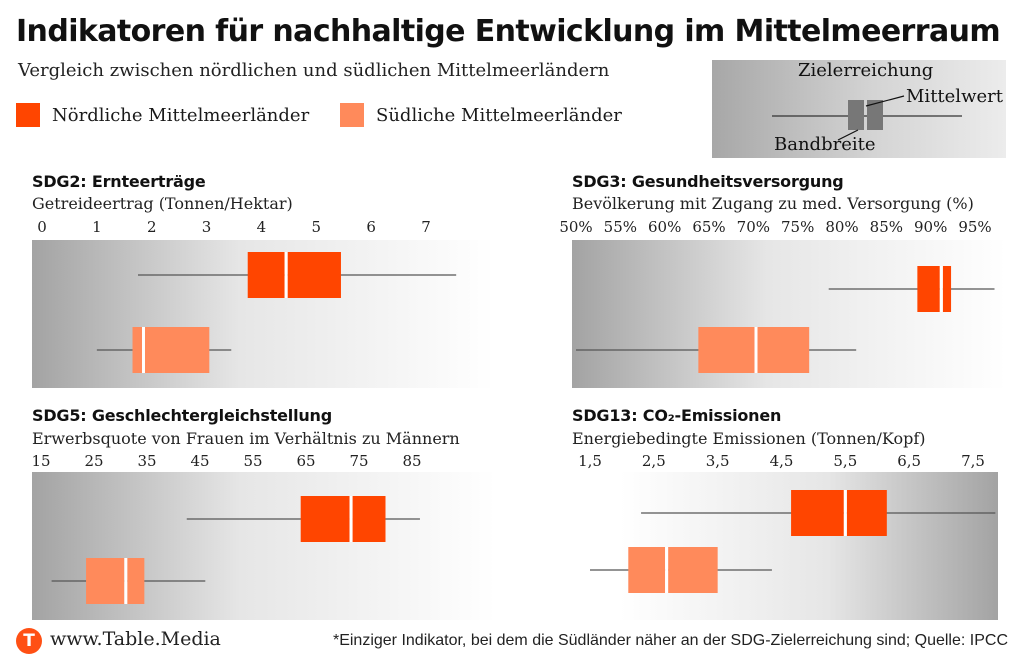  What do you see at coordinates (749, 438) in the screenshot?
I see `panel-sdg13-axis-label: Energiebedingte Emissionen (Tonnen/Kopf)` at bounding box center [749, 438].